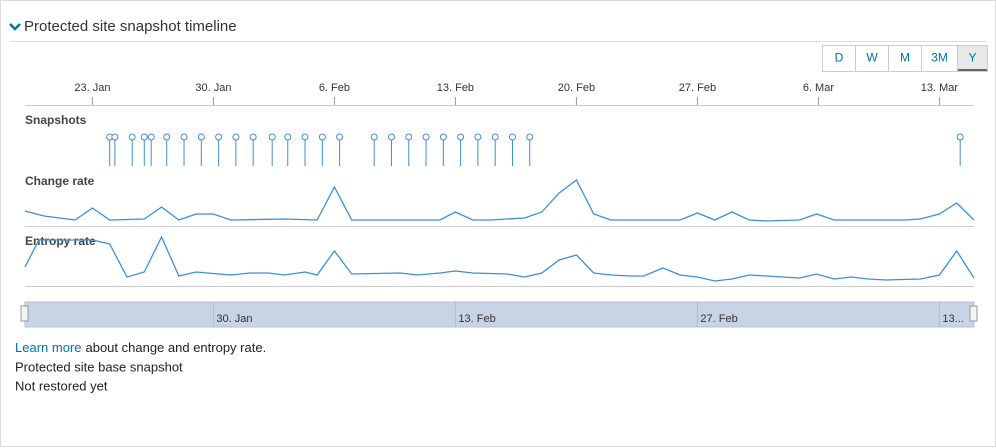 This screenshot has width=996, height=448. I want to click on range-button-label: D, so click(839, 58).